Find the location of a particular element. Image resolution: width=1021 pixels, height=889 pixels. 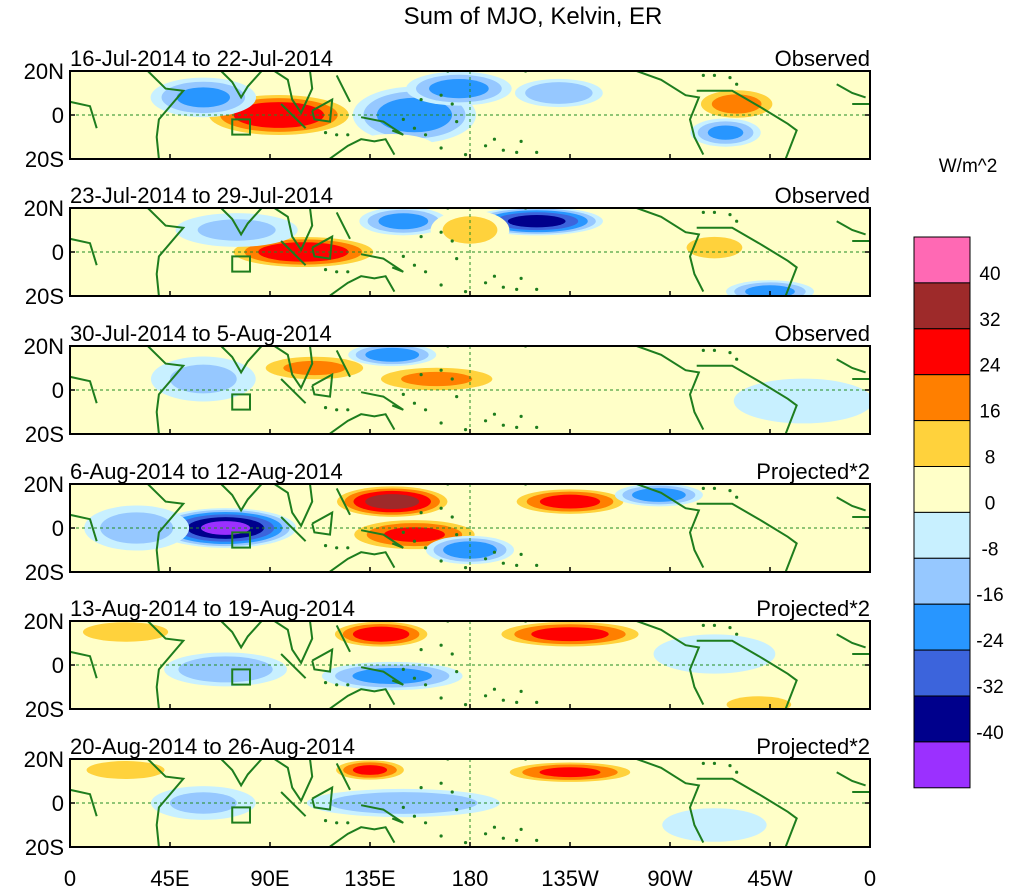

panel-period: 20-Aug-2014 to 26-Aug-2014 is located at coordinates (212, 746).